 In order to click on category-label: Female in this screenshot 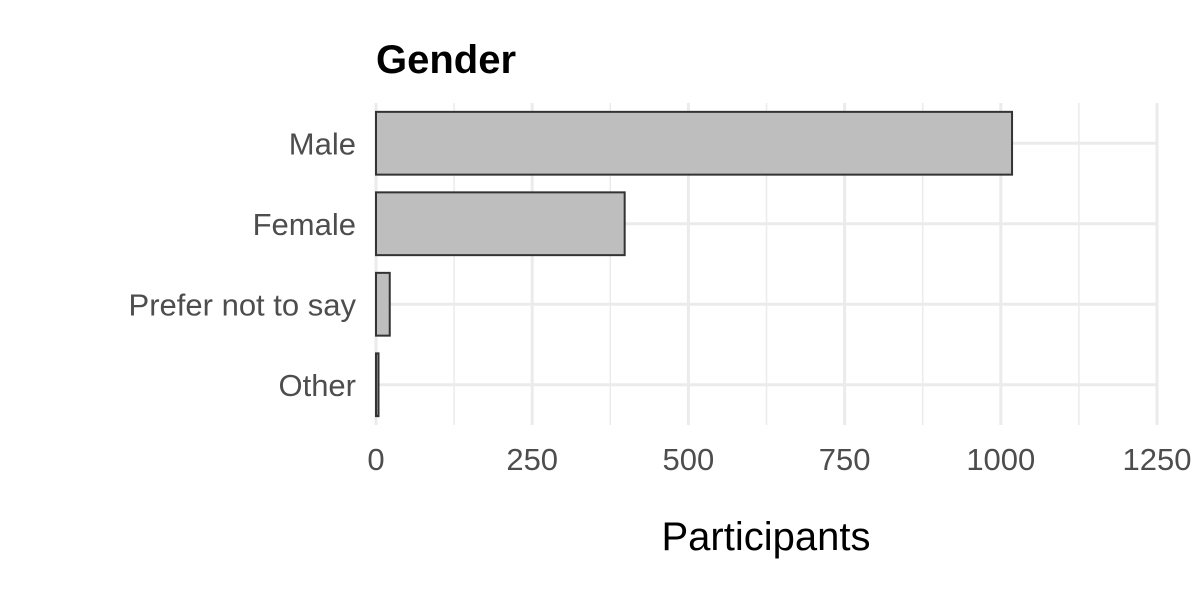, I will do `click(304, 224)`.